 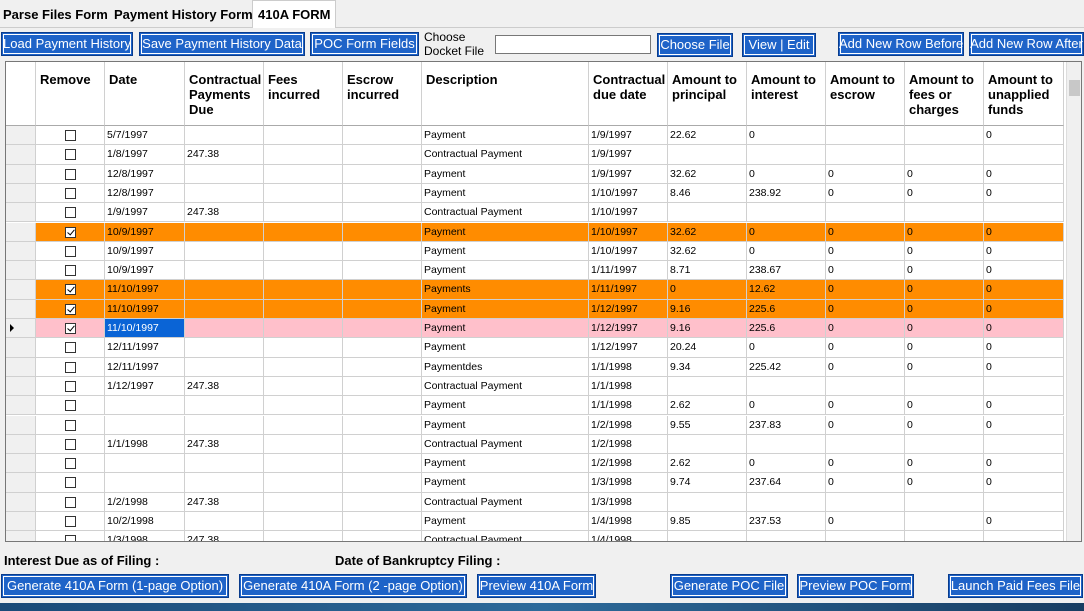 I want to click on table-cell: 12/11/1997, so click(x=145, y=347).